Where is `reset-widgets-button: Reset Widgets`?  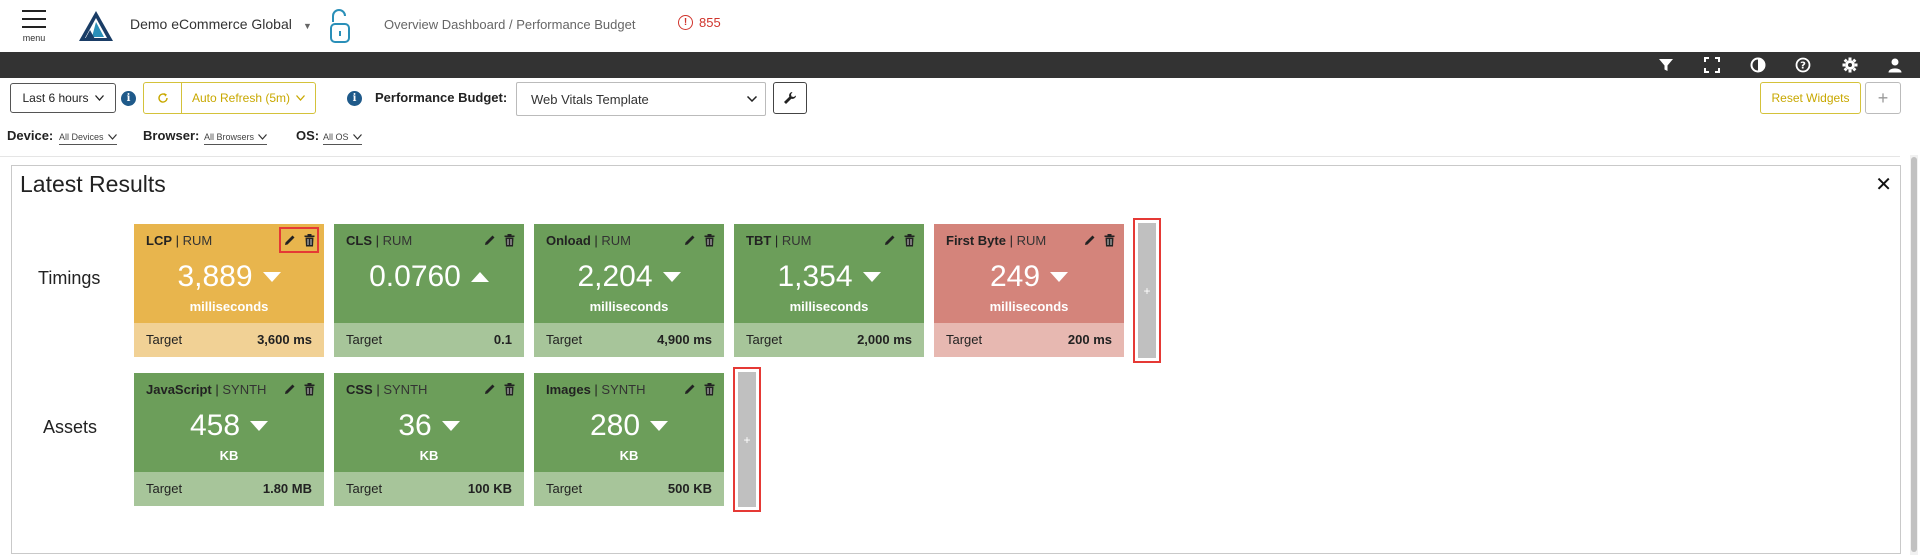 reset-widgets-button: Reset Widgets is located at coordinates (1810, 98).